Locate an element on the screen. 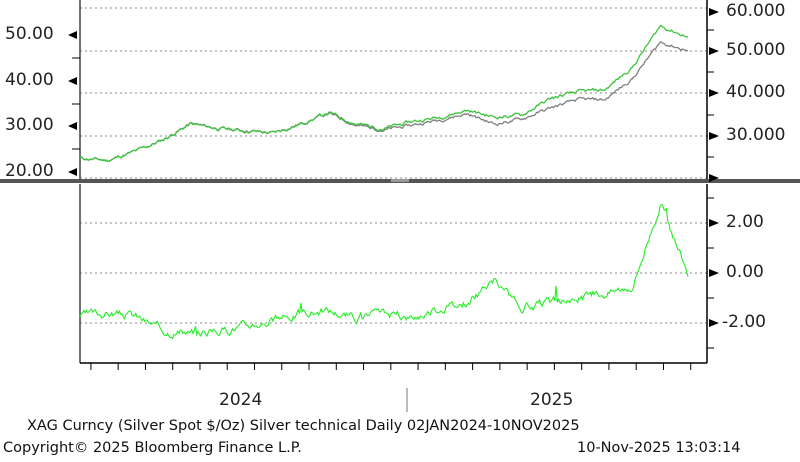 The height and width of the screenshot is (462, 800). left-tick-label: 50.00 is located at coordinates (29, 34).